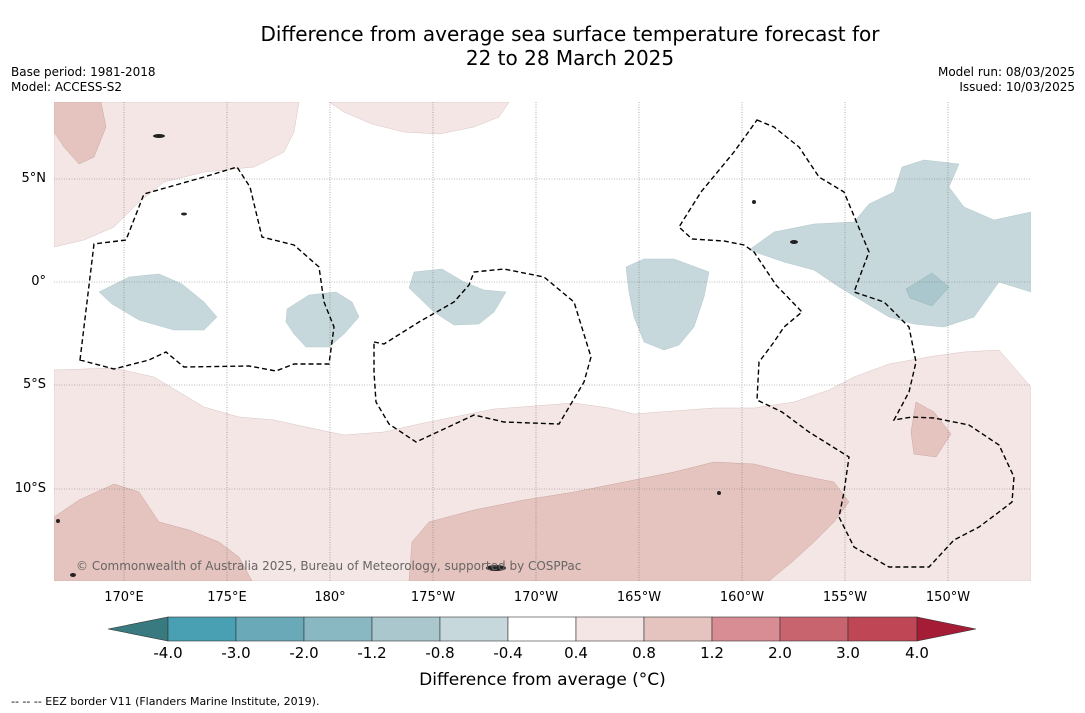 The image size is (1085, 713). I want to click on lon-label-175e: 175°E, so click(227, 597).